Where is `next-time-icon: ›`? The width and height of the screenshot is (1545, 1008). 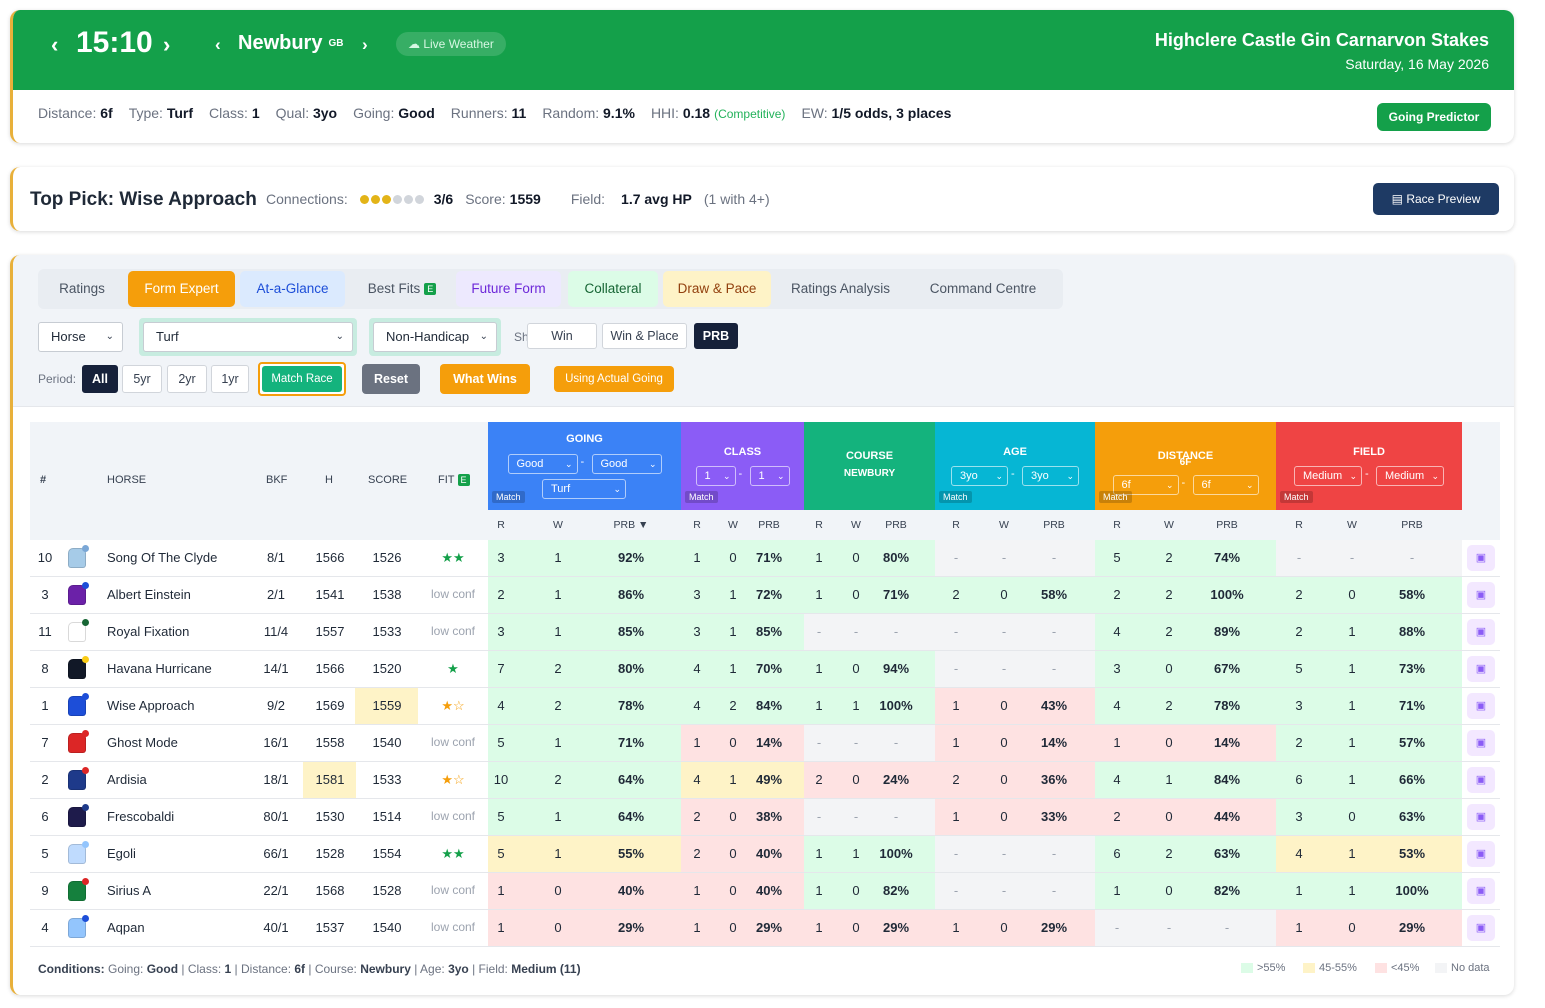
next-time-icon: › is located at coordinates (167, 44).